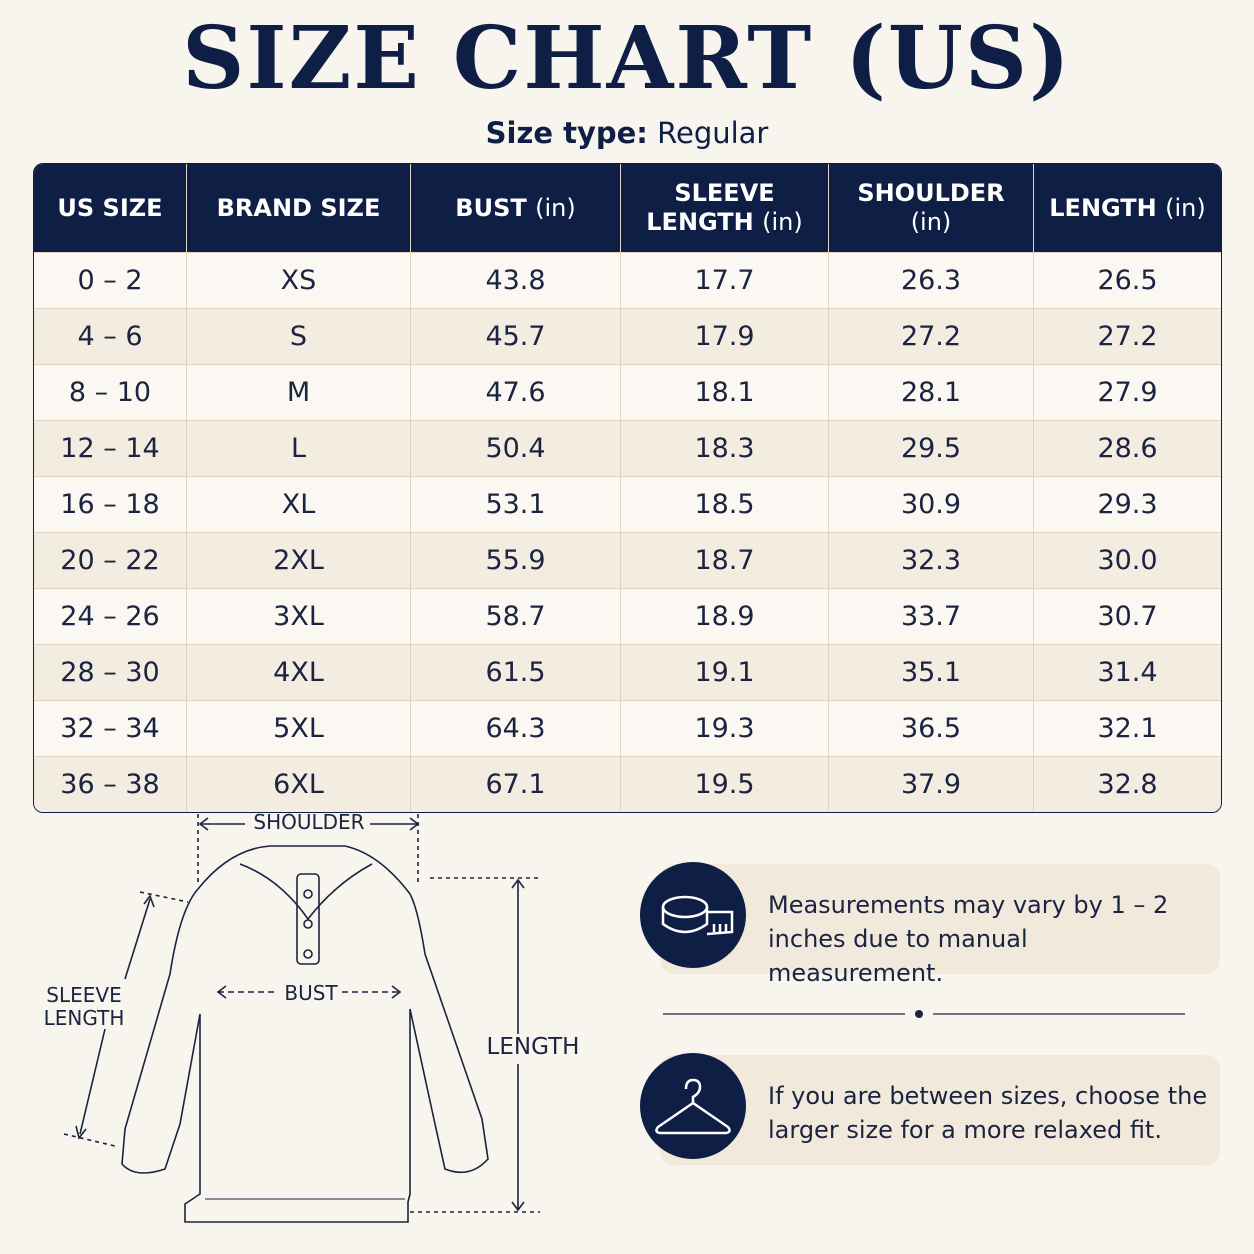 The image size is (1254, 1254). Describe the element at coordinates (931, 560) in the screenshot. I see `table-cell: 32.3` at that location.